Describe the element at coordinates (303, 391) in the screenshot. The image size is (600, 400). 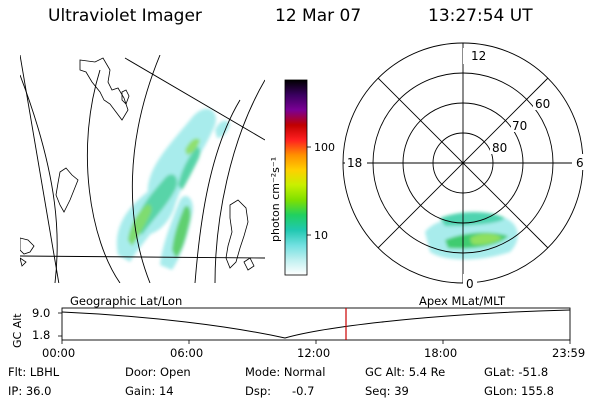
I see `dsp-value: -0.7` at that location.